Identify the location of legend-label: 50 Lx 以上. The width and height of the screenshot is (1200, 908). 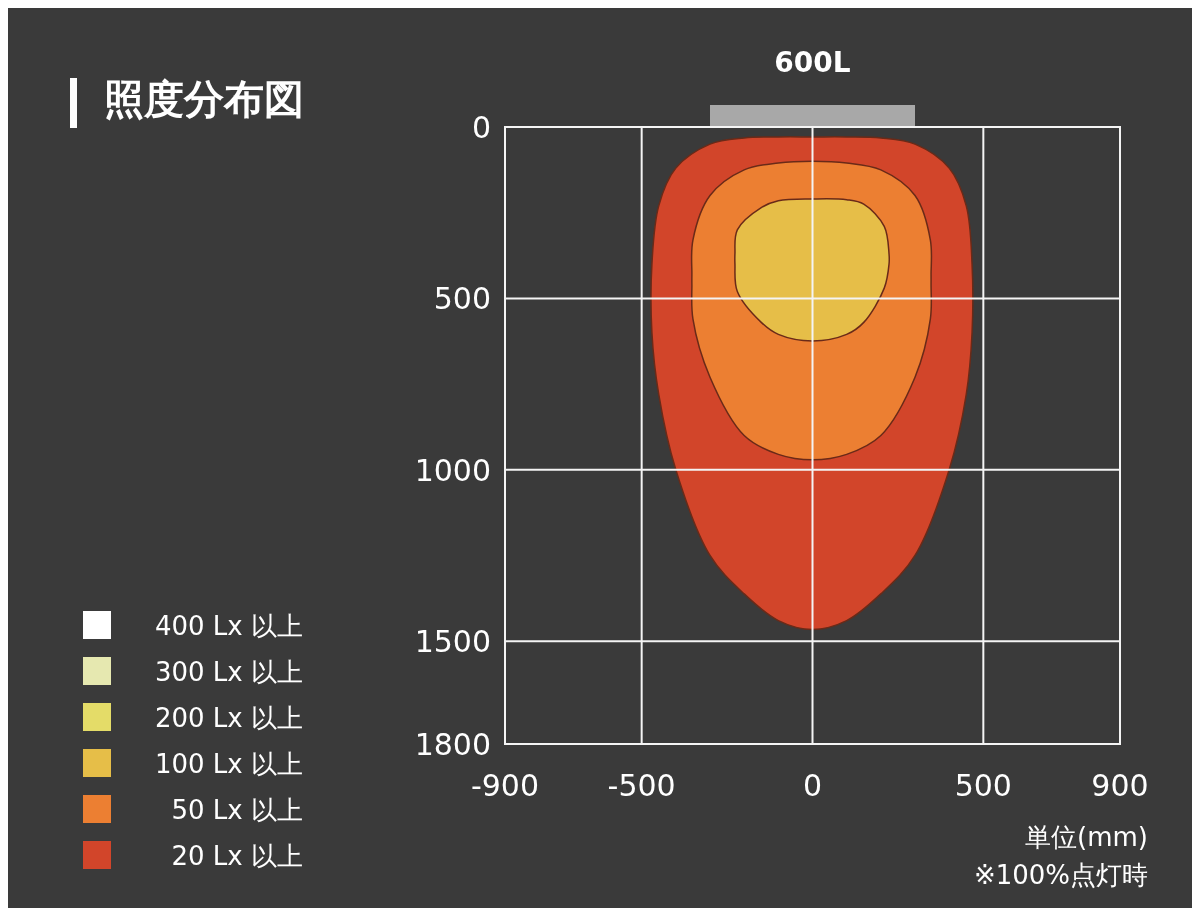
(237, 810).